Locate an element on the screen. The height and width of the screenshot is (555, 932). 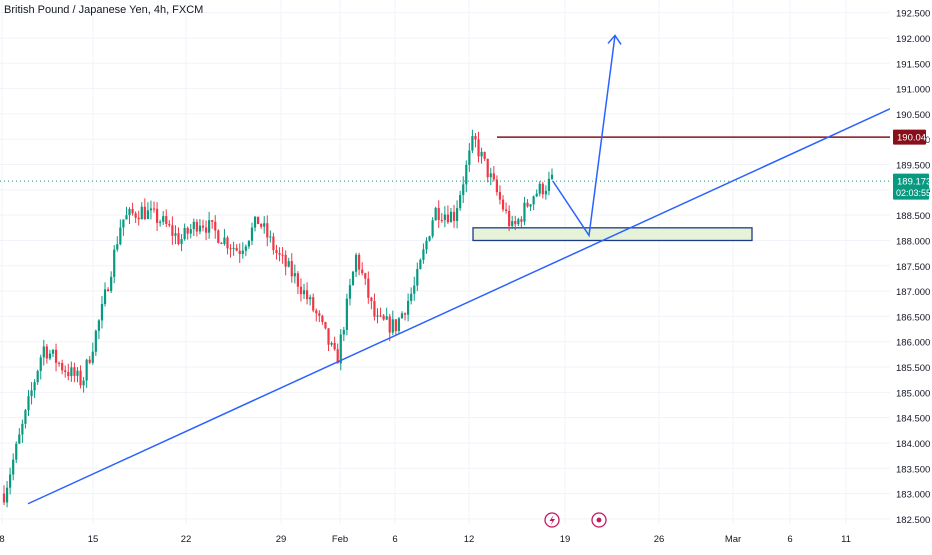
demand-zone is located at coordinates (612, 234).